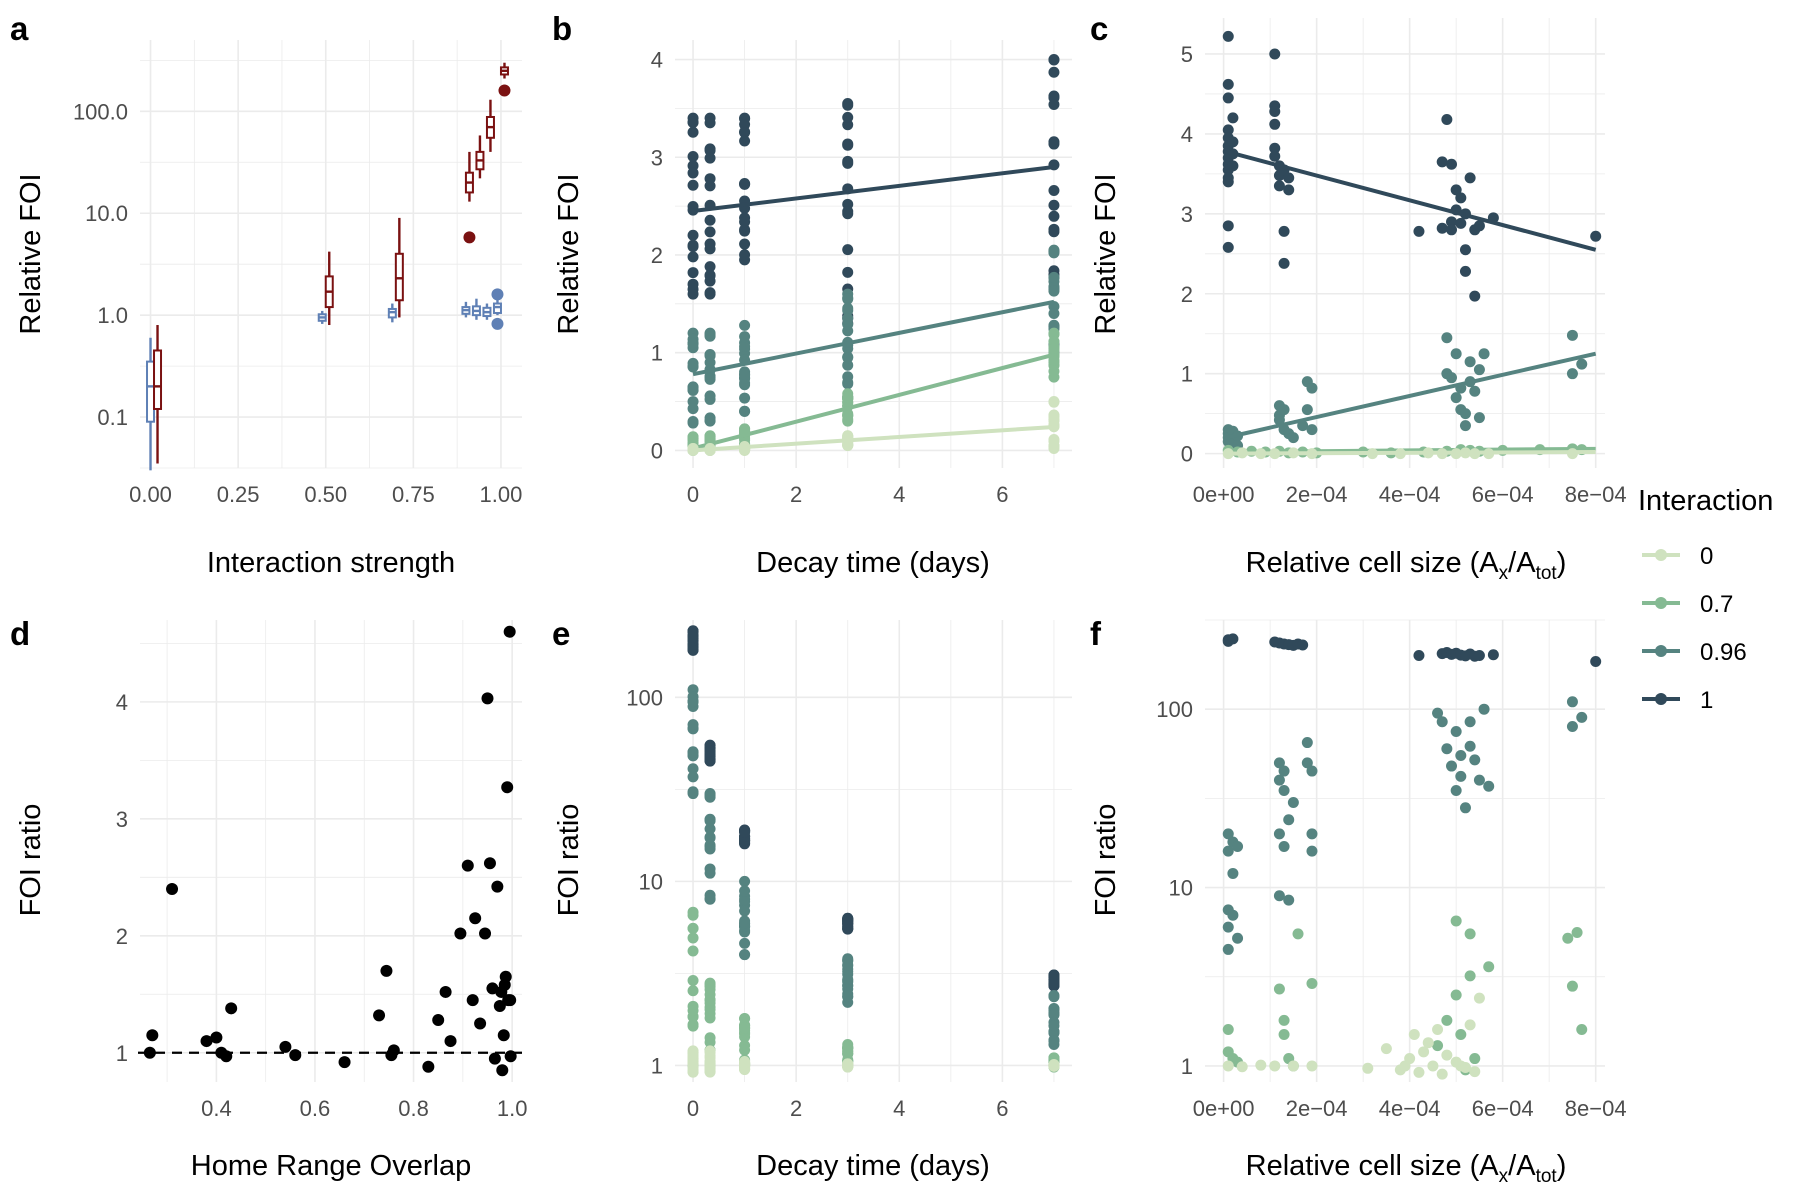 The image size is (1800, 1200). Describe the element at coordinates (331, 563) in the screenshot. I see `panel-a-x-axis-label: Interaction strength` at that location.